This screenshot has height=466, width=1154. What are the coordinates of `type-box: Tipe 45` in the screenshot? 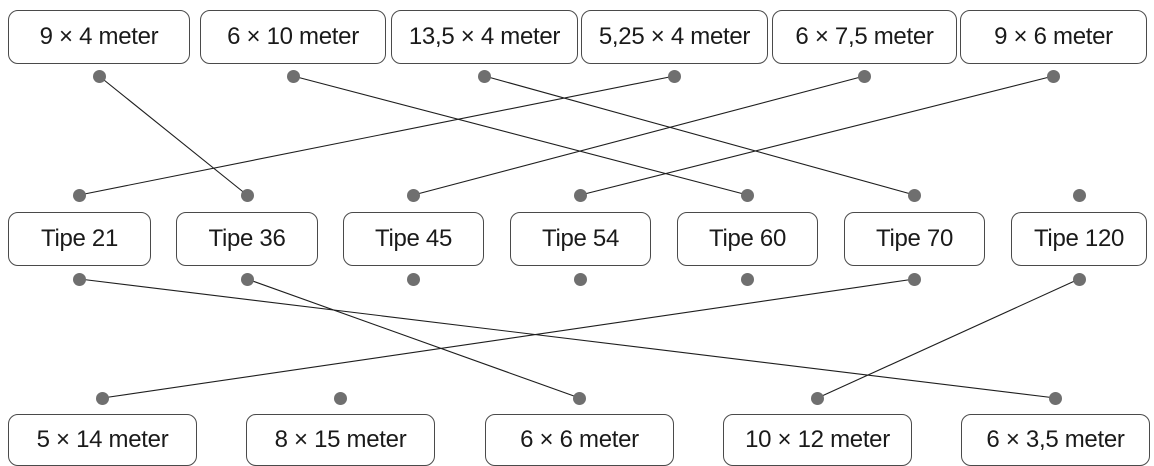 It's located at (413, 239).